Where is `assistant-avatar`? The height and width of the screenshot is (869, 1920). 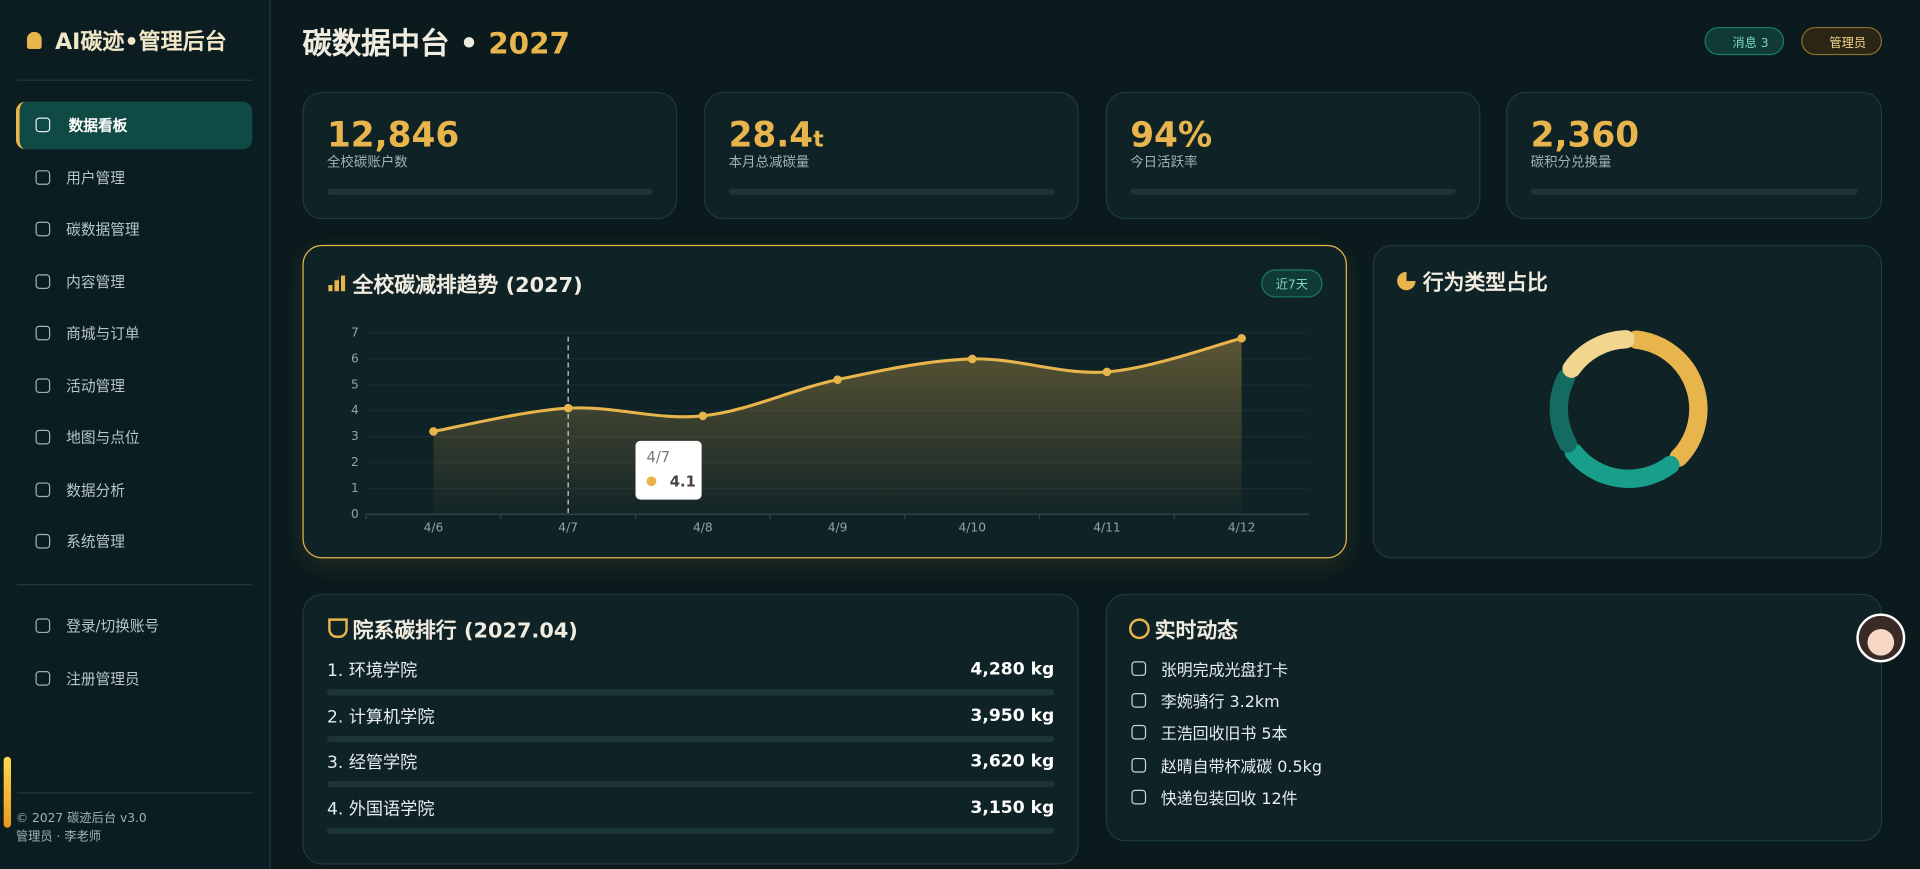 assistant-avatar is located at coordinates (1881, 638).